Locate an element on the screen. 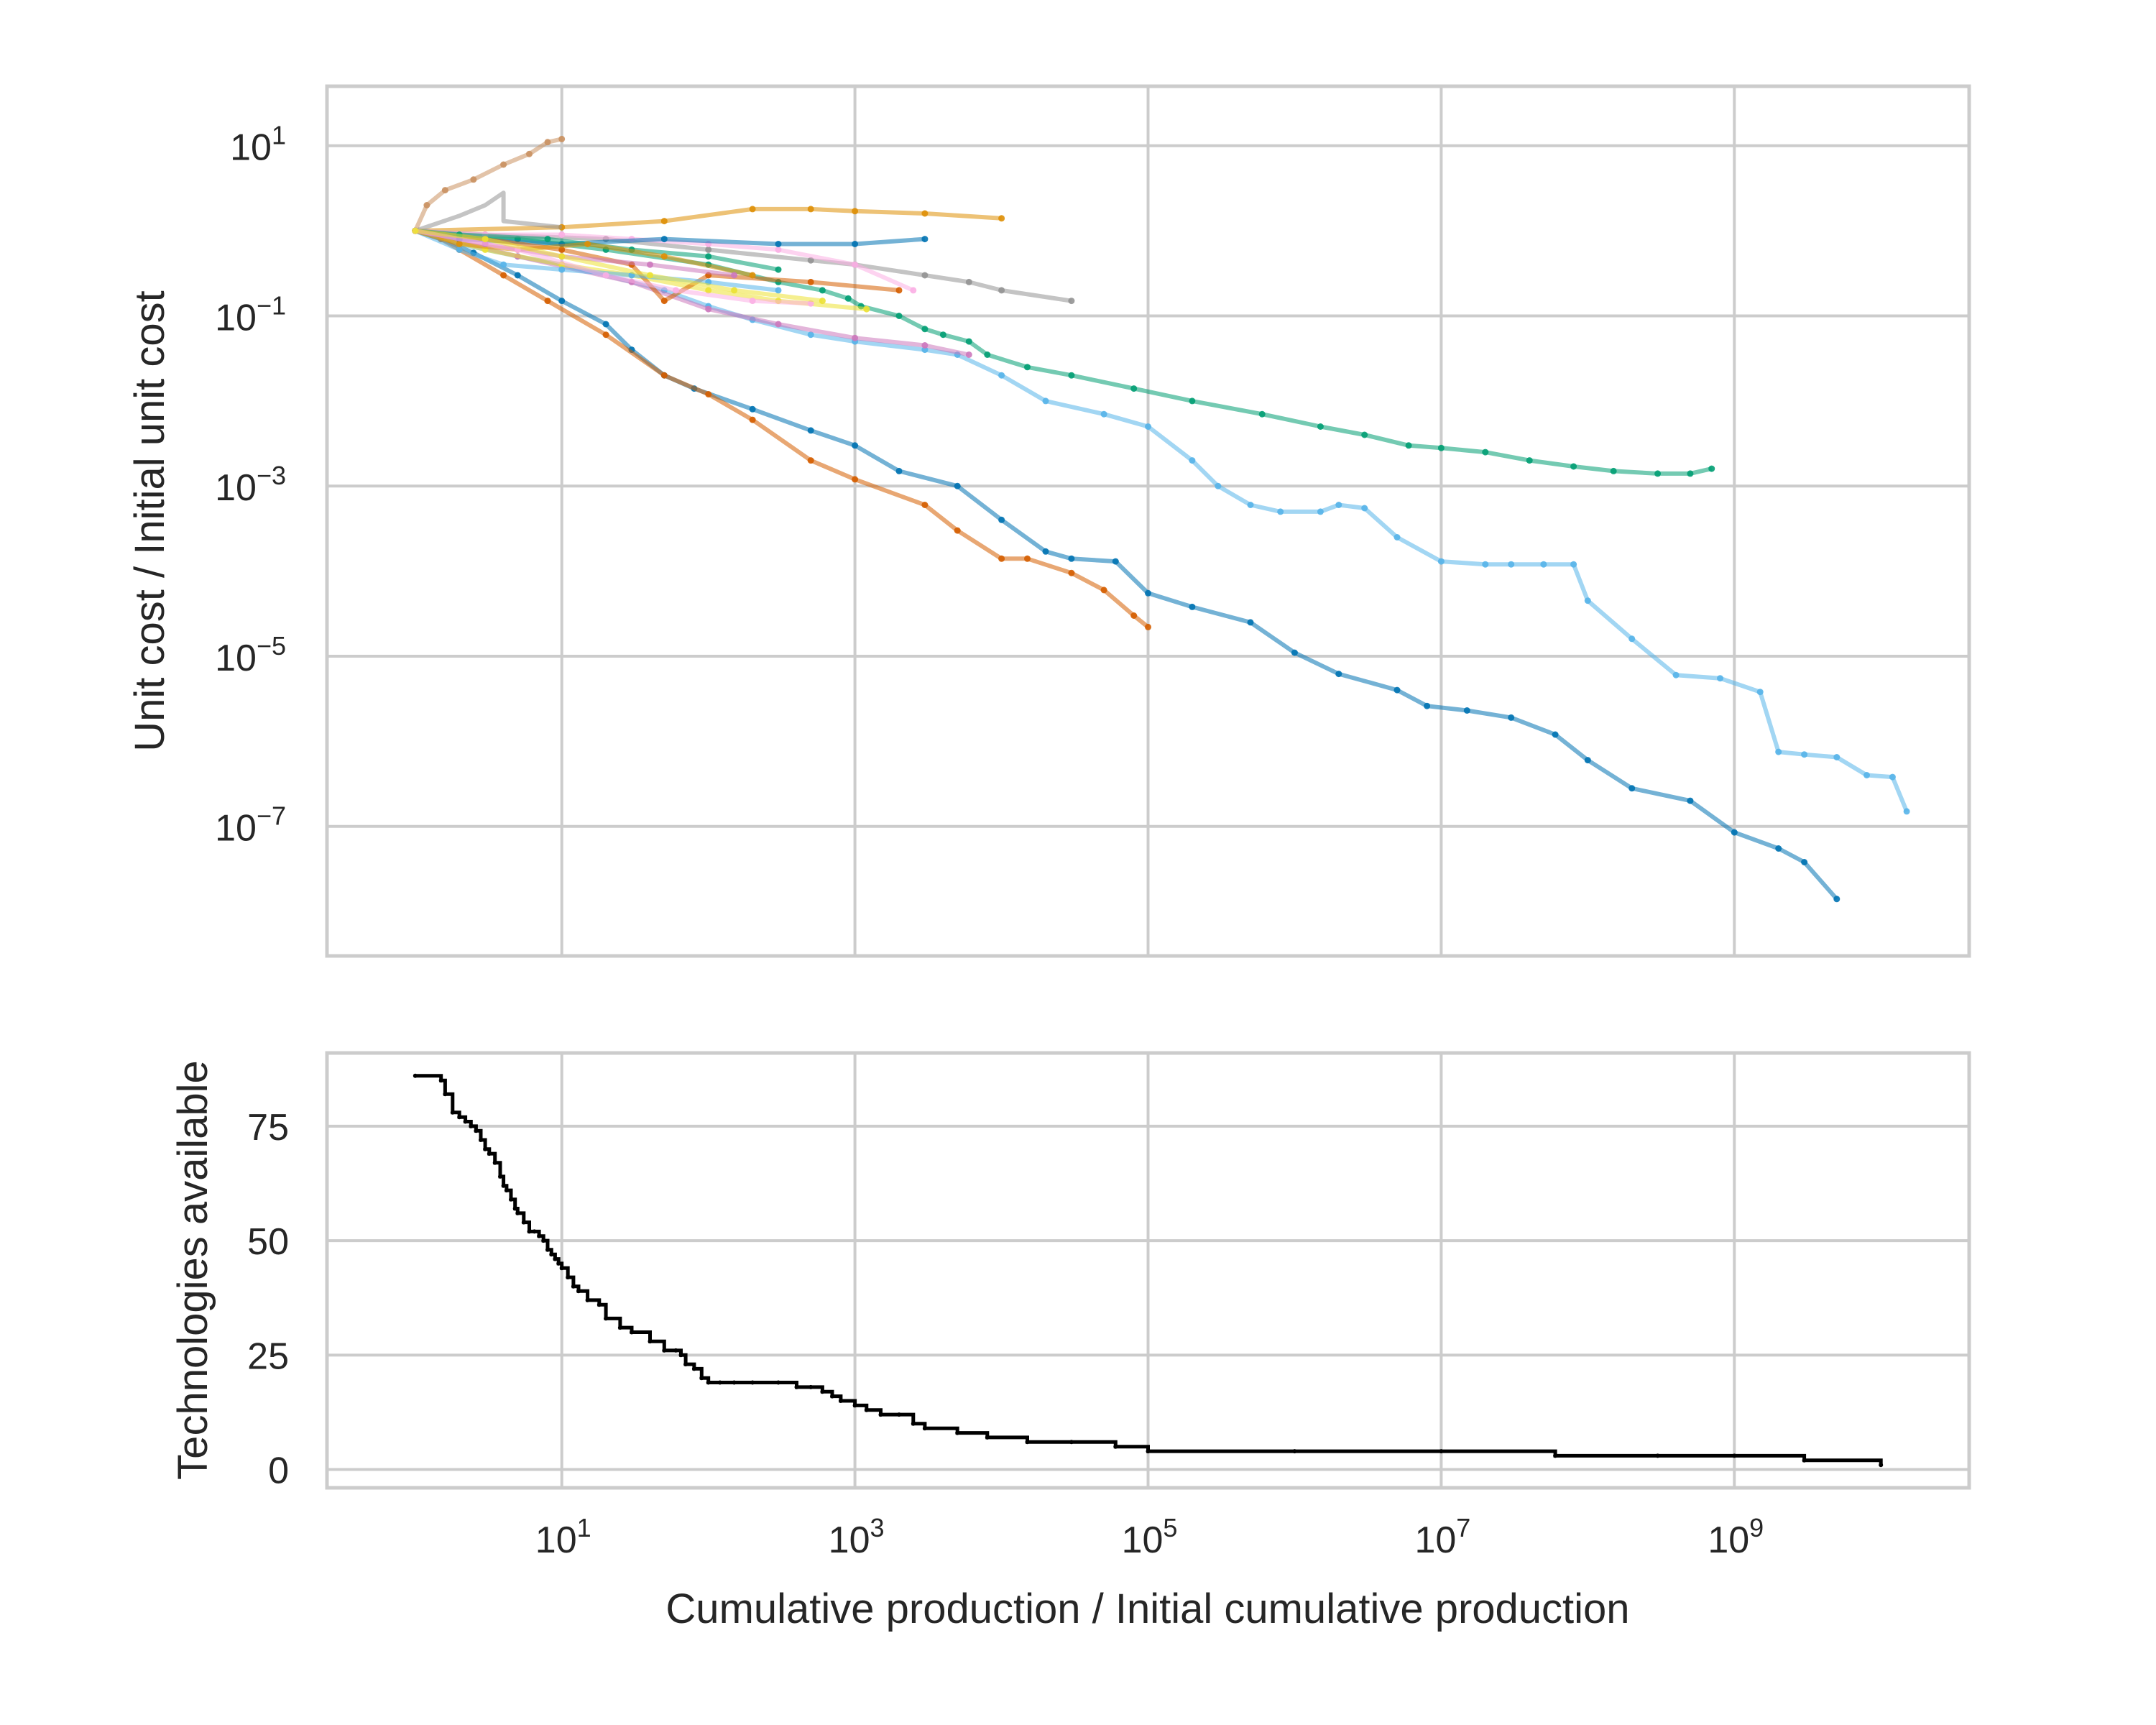 The width and height of the screenshot is (2156, 1725). cost-y-tick-labels: 10¹ 10⁻¹ 10⁻³ 10⁻⁵ 10⁻⁷ is located at coordinates (250, 485).